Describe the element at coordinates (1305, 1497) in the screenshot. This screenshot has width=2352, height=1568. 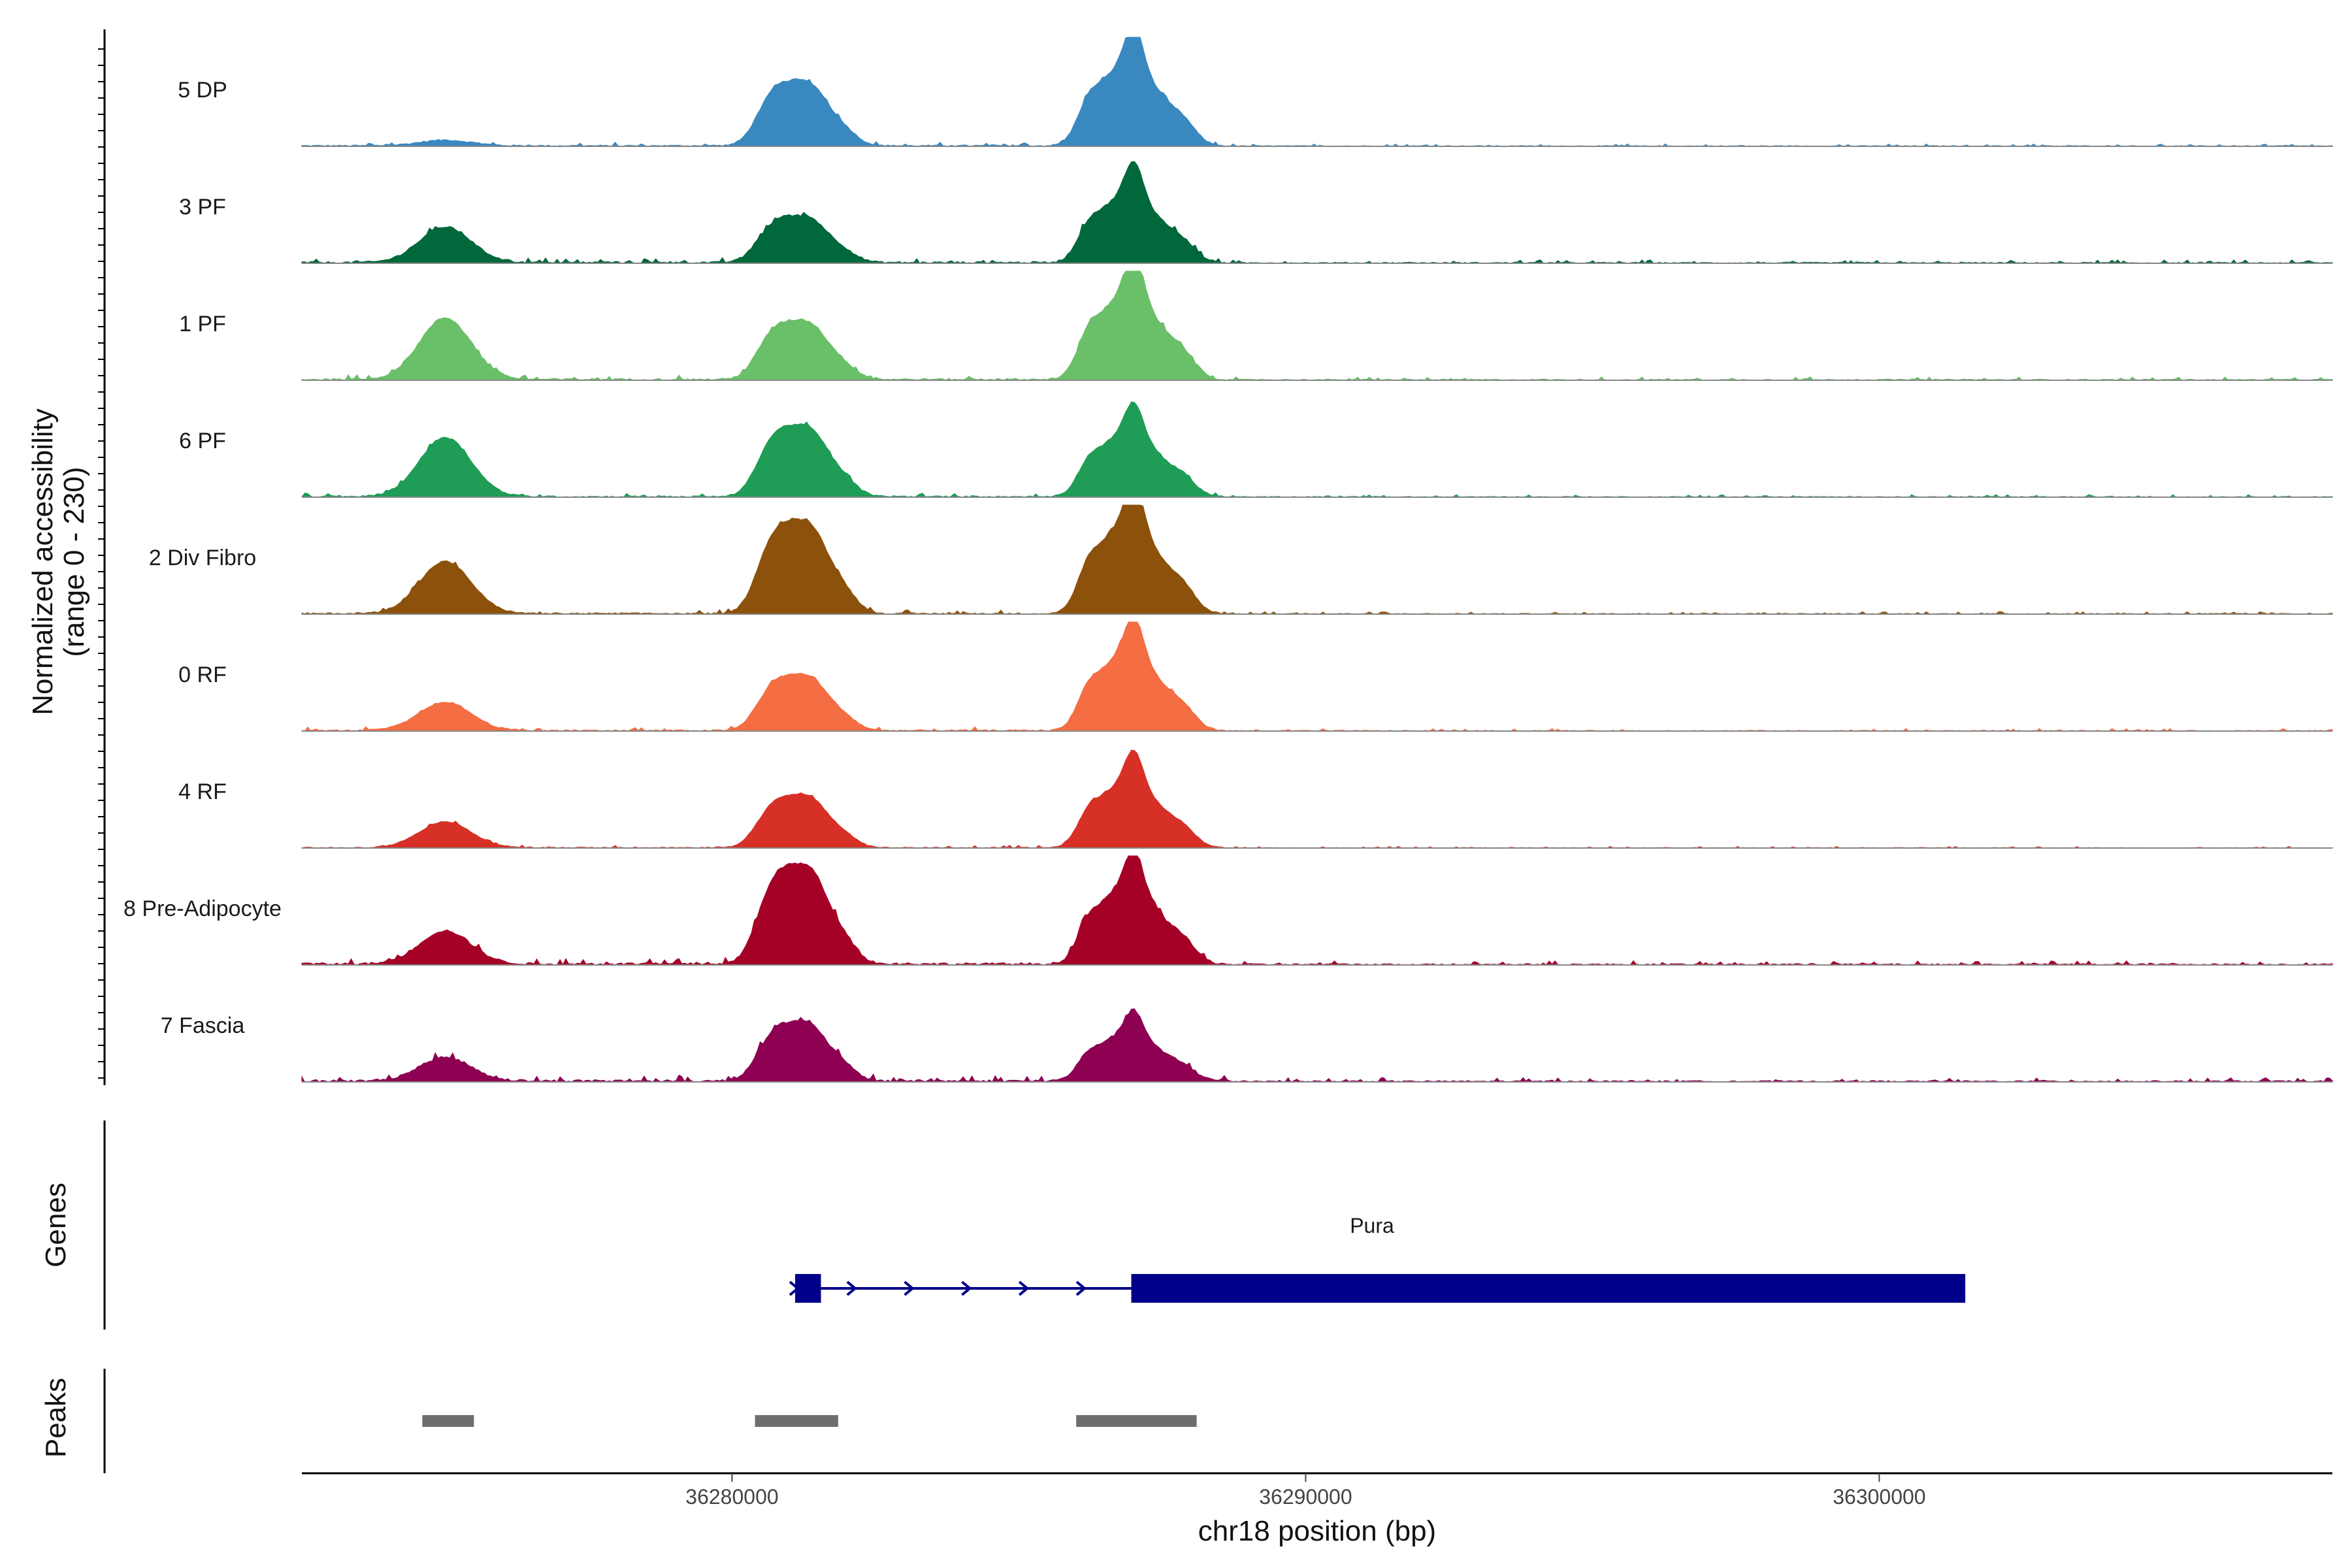
I see `x-tick-label: 36290000` at that location.